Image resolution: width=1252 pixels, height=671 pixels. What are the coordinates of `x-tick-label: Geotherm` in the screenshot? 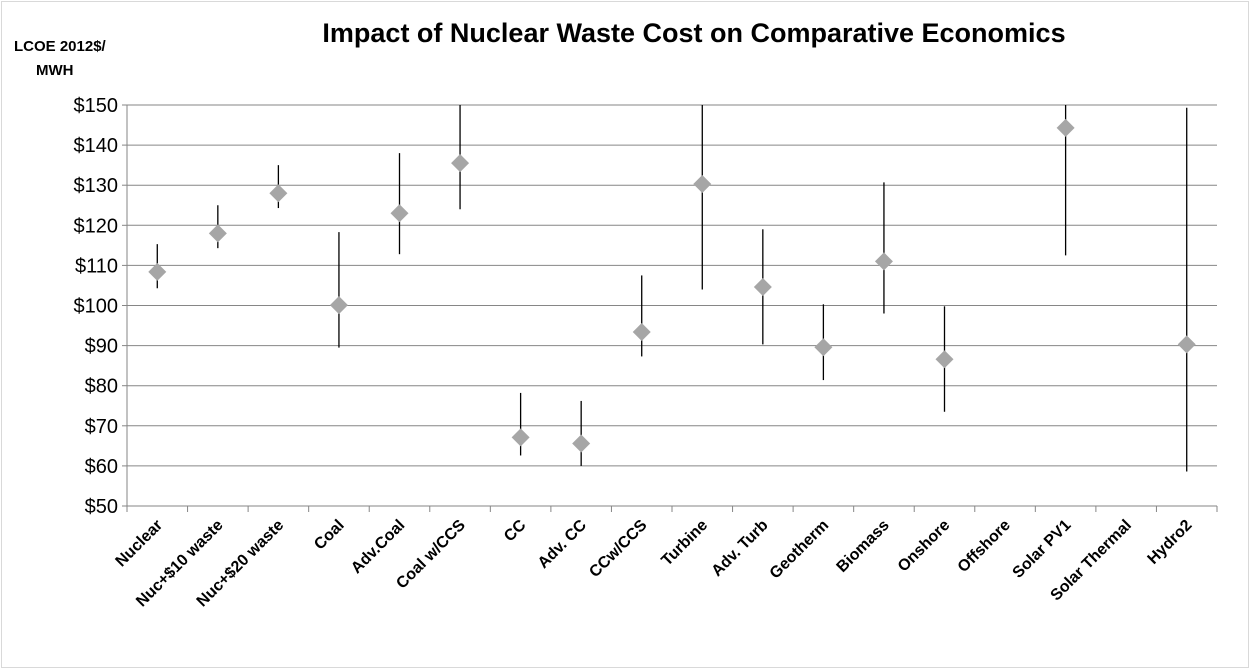 It's located at (799, 549).